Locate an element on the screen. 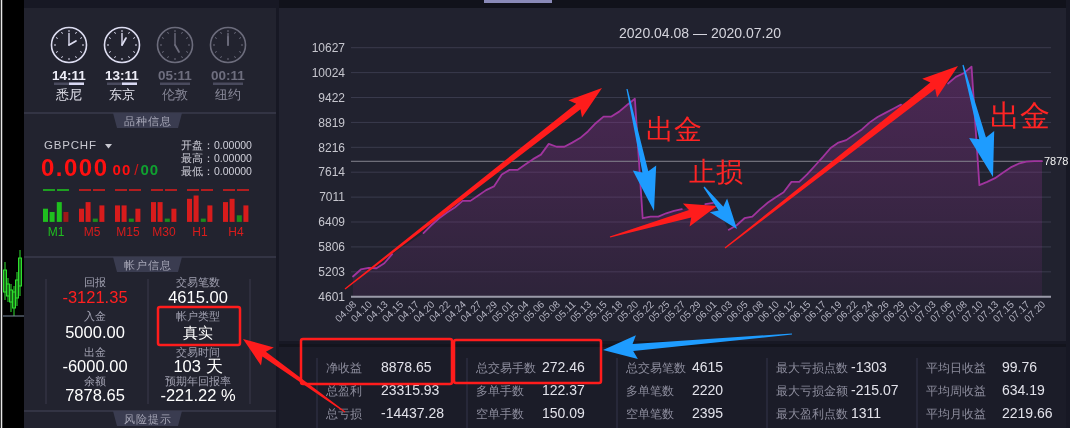 The height and width of the screenshot is (428, 1070). text: 风险提示 is located at coordinates (147, 418).